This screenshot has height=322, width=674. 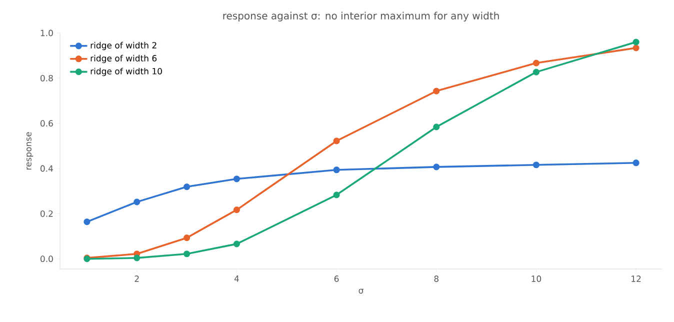 I want to click on x-tick-label: 12, so click(x=636, y=279).